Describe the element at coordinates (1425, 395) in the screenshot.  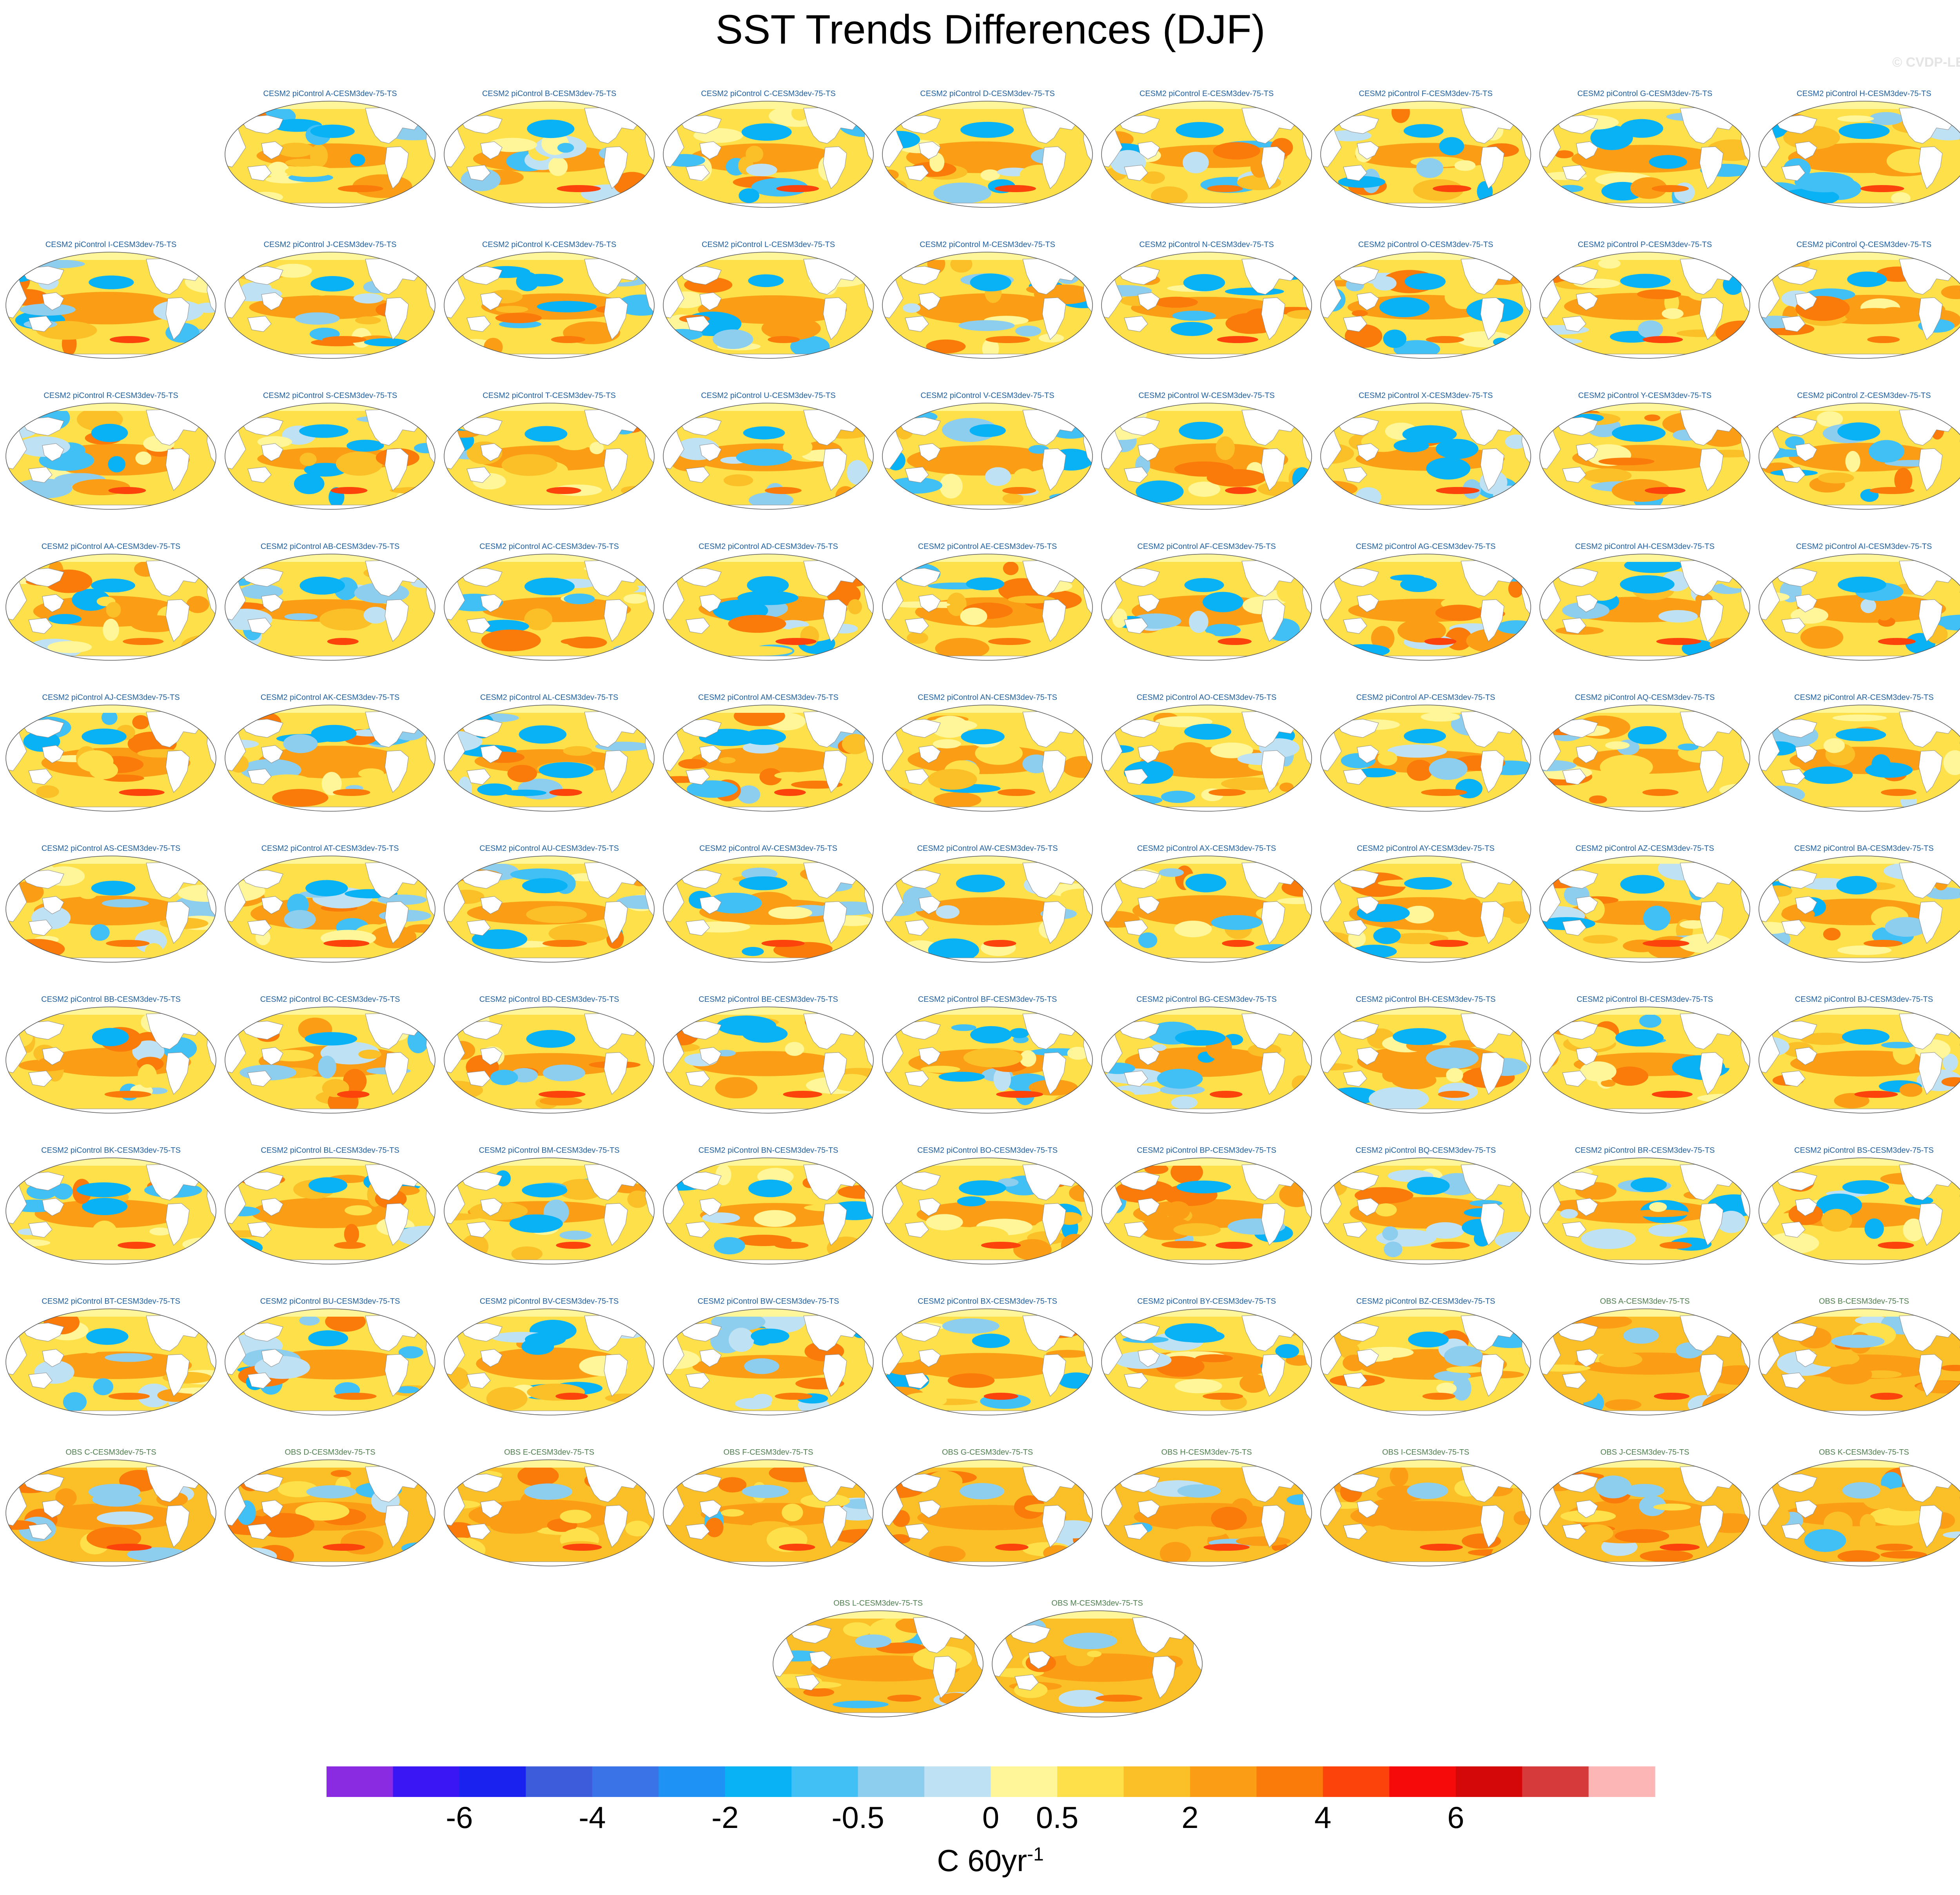
I see `panel-title: CESM2 piControl X-CESM3dev-75-TS` at that location.